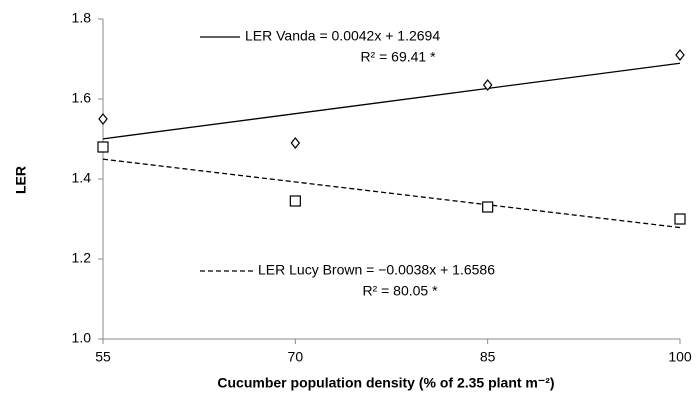 The image size is (697, 403). Describe the element at coordinates (391, 193) in the screenshot. I see `trend-line` at that location.